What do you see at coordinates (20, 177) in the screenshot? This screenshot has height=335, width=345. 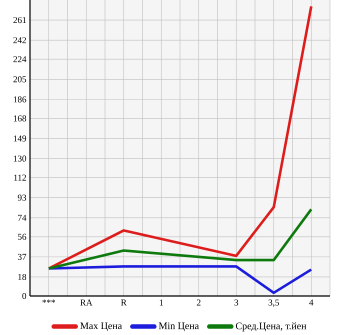 I see `y-tick-label: 112` at bounding box center [20, 177].